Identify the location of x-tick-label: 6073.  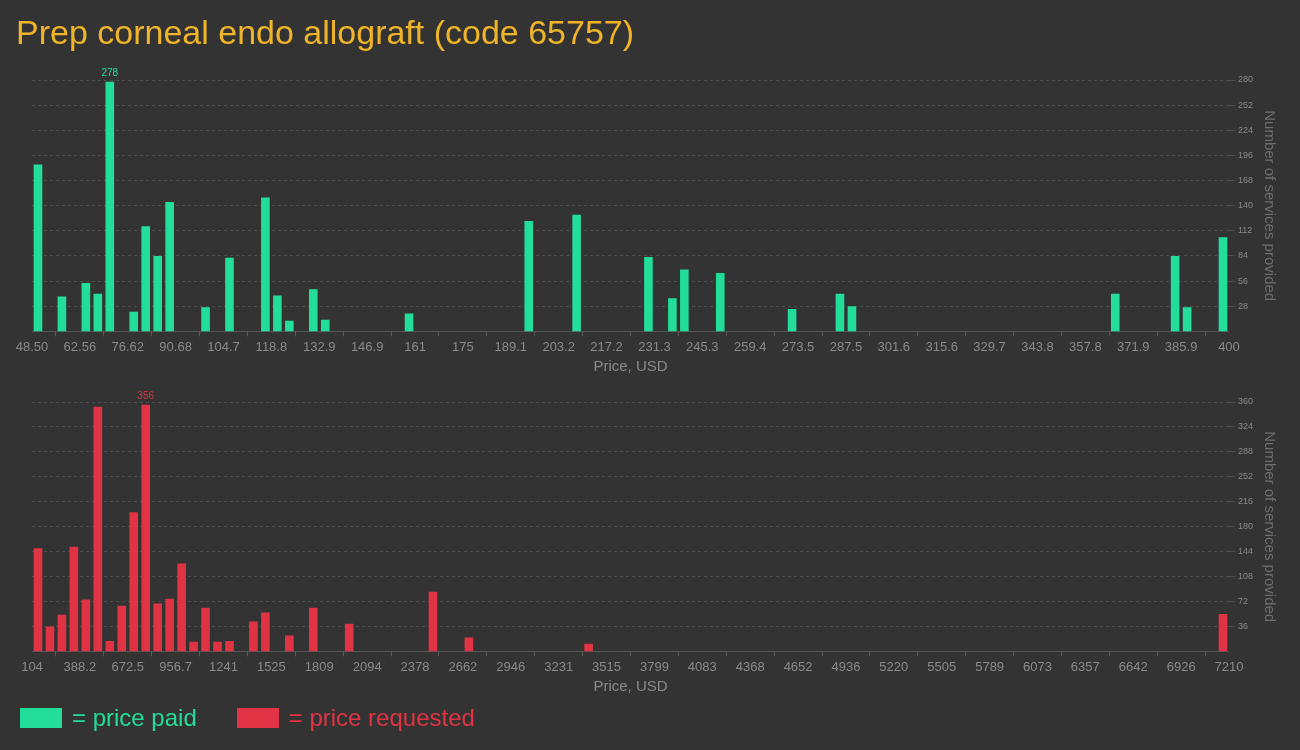
(1037, 666).